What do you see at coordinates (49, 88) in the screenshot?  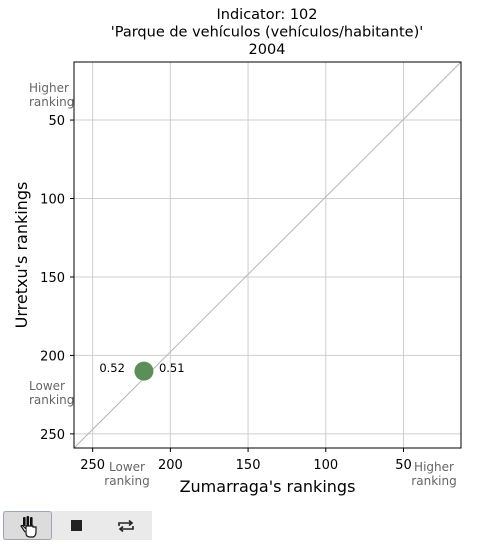 I see `y-hint-higher-ranking: Higher` at bounding box center [49, 88].